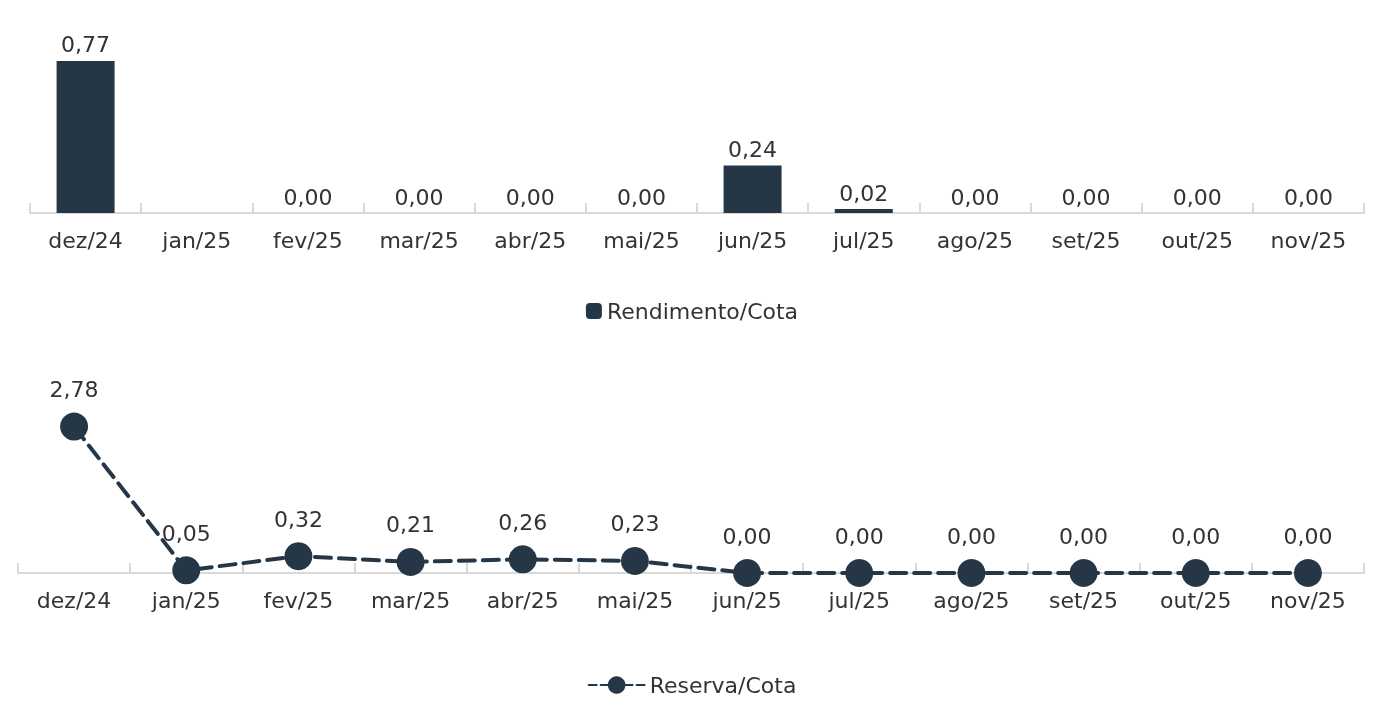 Image resolution: width=1384 pixels, height=706 pixels. I want to click on data-label: 0,05, so click(186, 533).